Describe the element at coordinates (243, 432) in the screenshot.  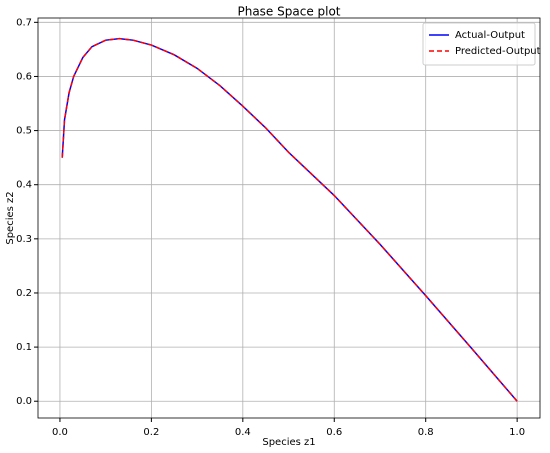
I see `x-tick-label: 0.4` at that location.